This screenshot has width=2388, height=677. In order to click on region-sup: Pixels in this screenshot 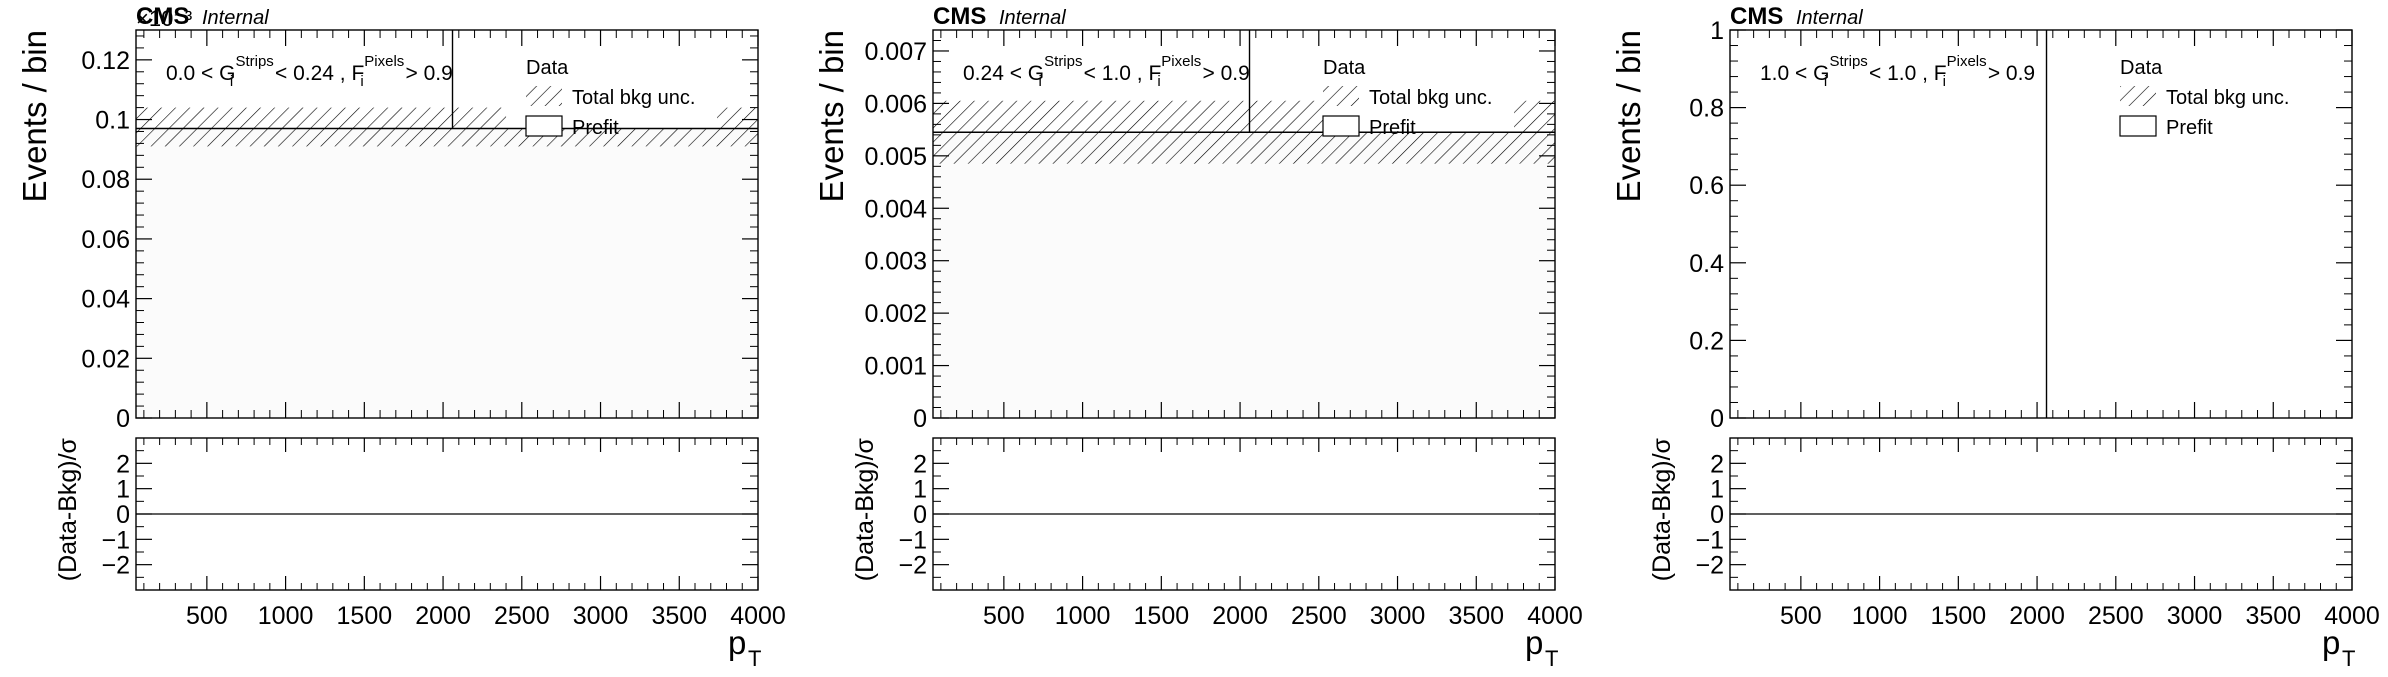, I will do `click(1967, 61)`.